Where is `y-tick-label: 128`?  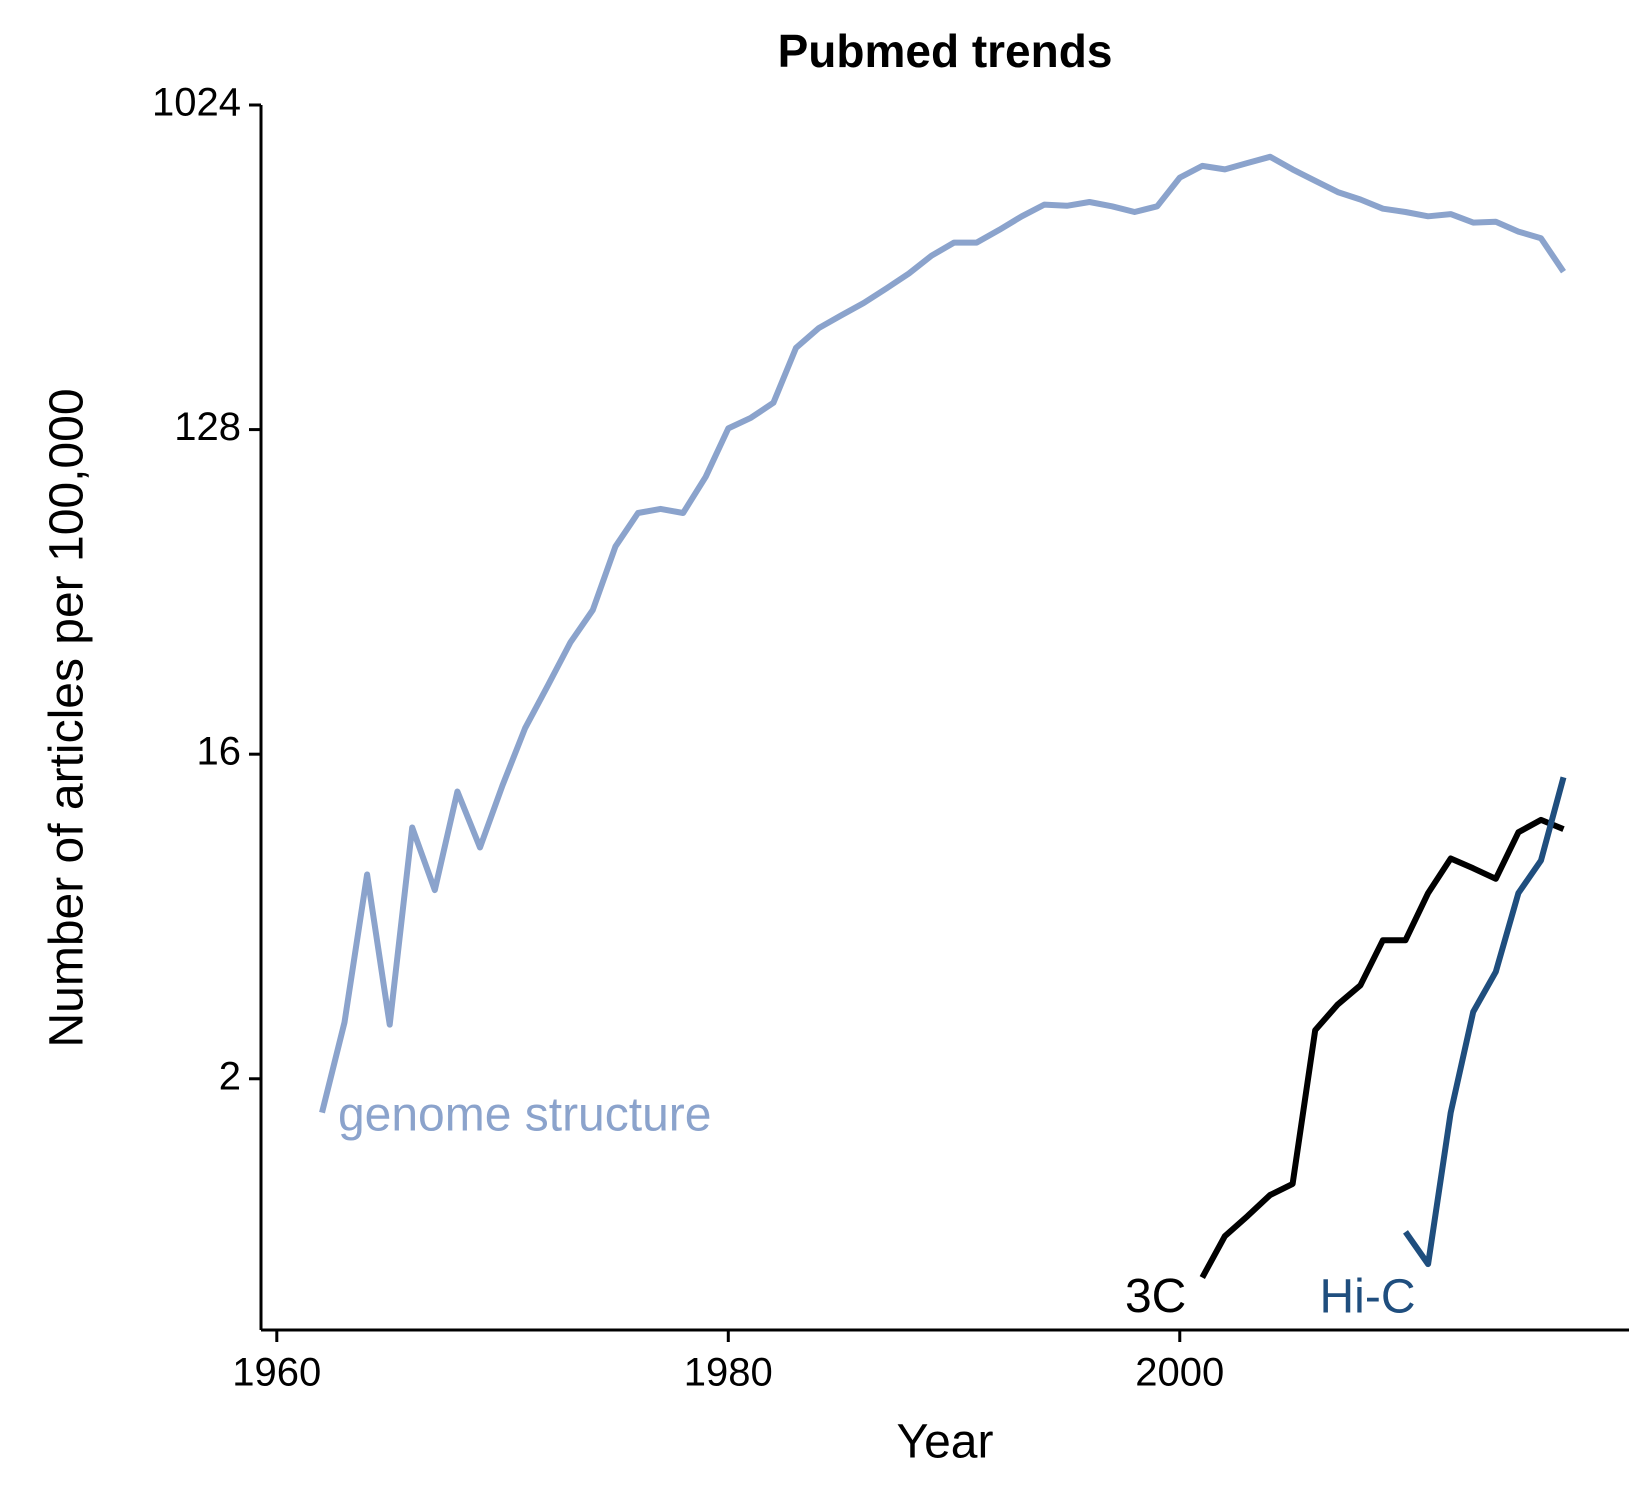
y-tick-label: 128 is located at coordinates (207, 427).